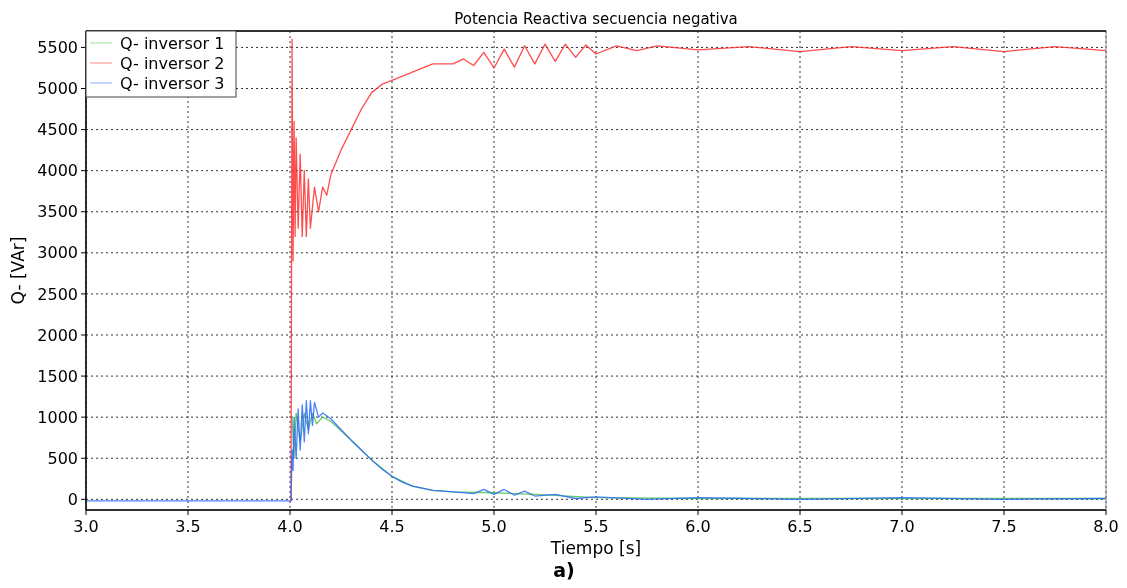  What do you see at coordinates (800, 526) in the screenshot?
I see `x-tick-label: 6.5` at bounding box center [800, 526].